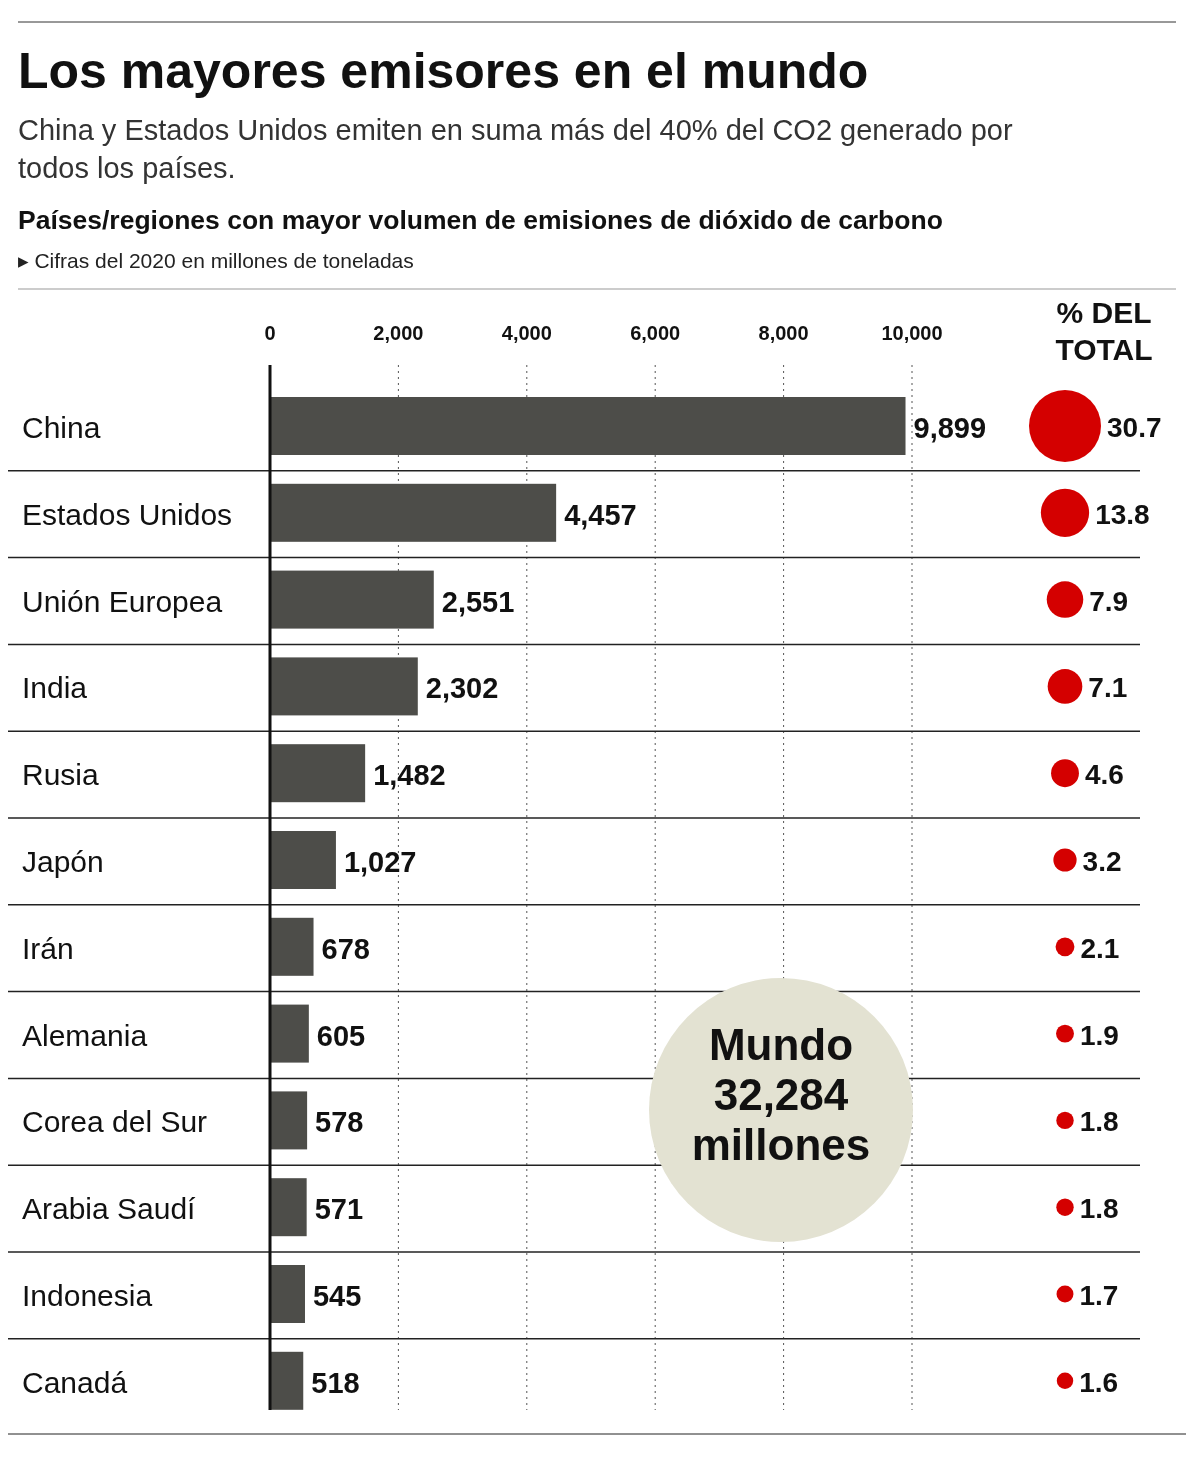  I want to click on x-tick-label: 0, so click(270, 333).